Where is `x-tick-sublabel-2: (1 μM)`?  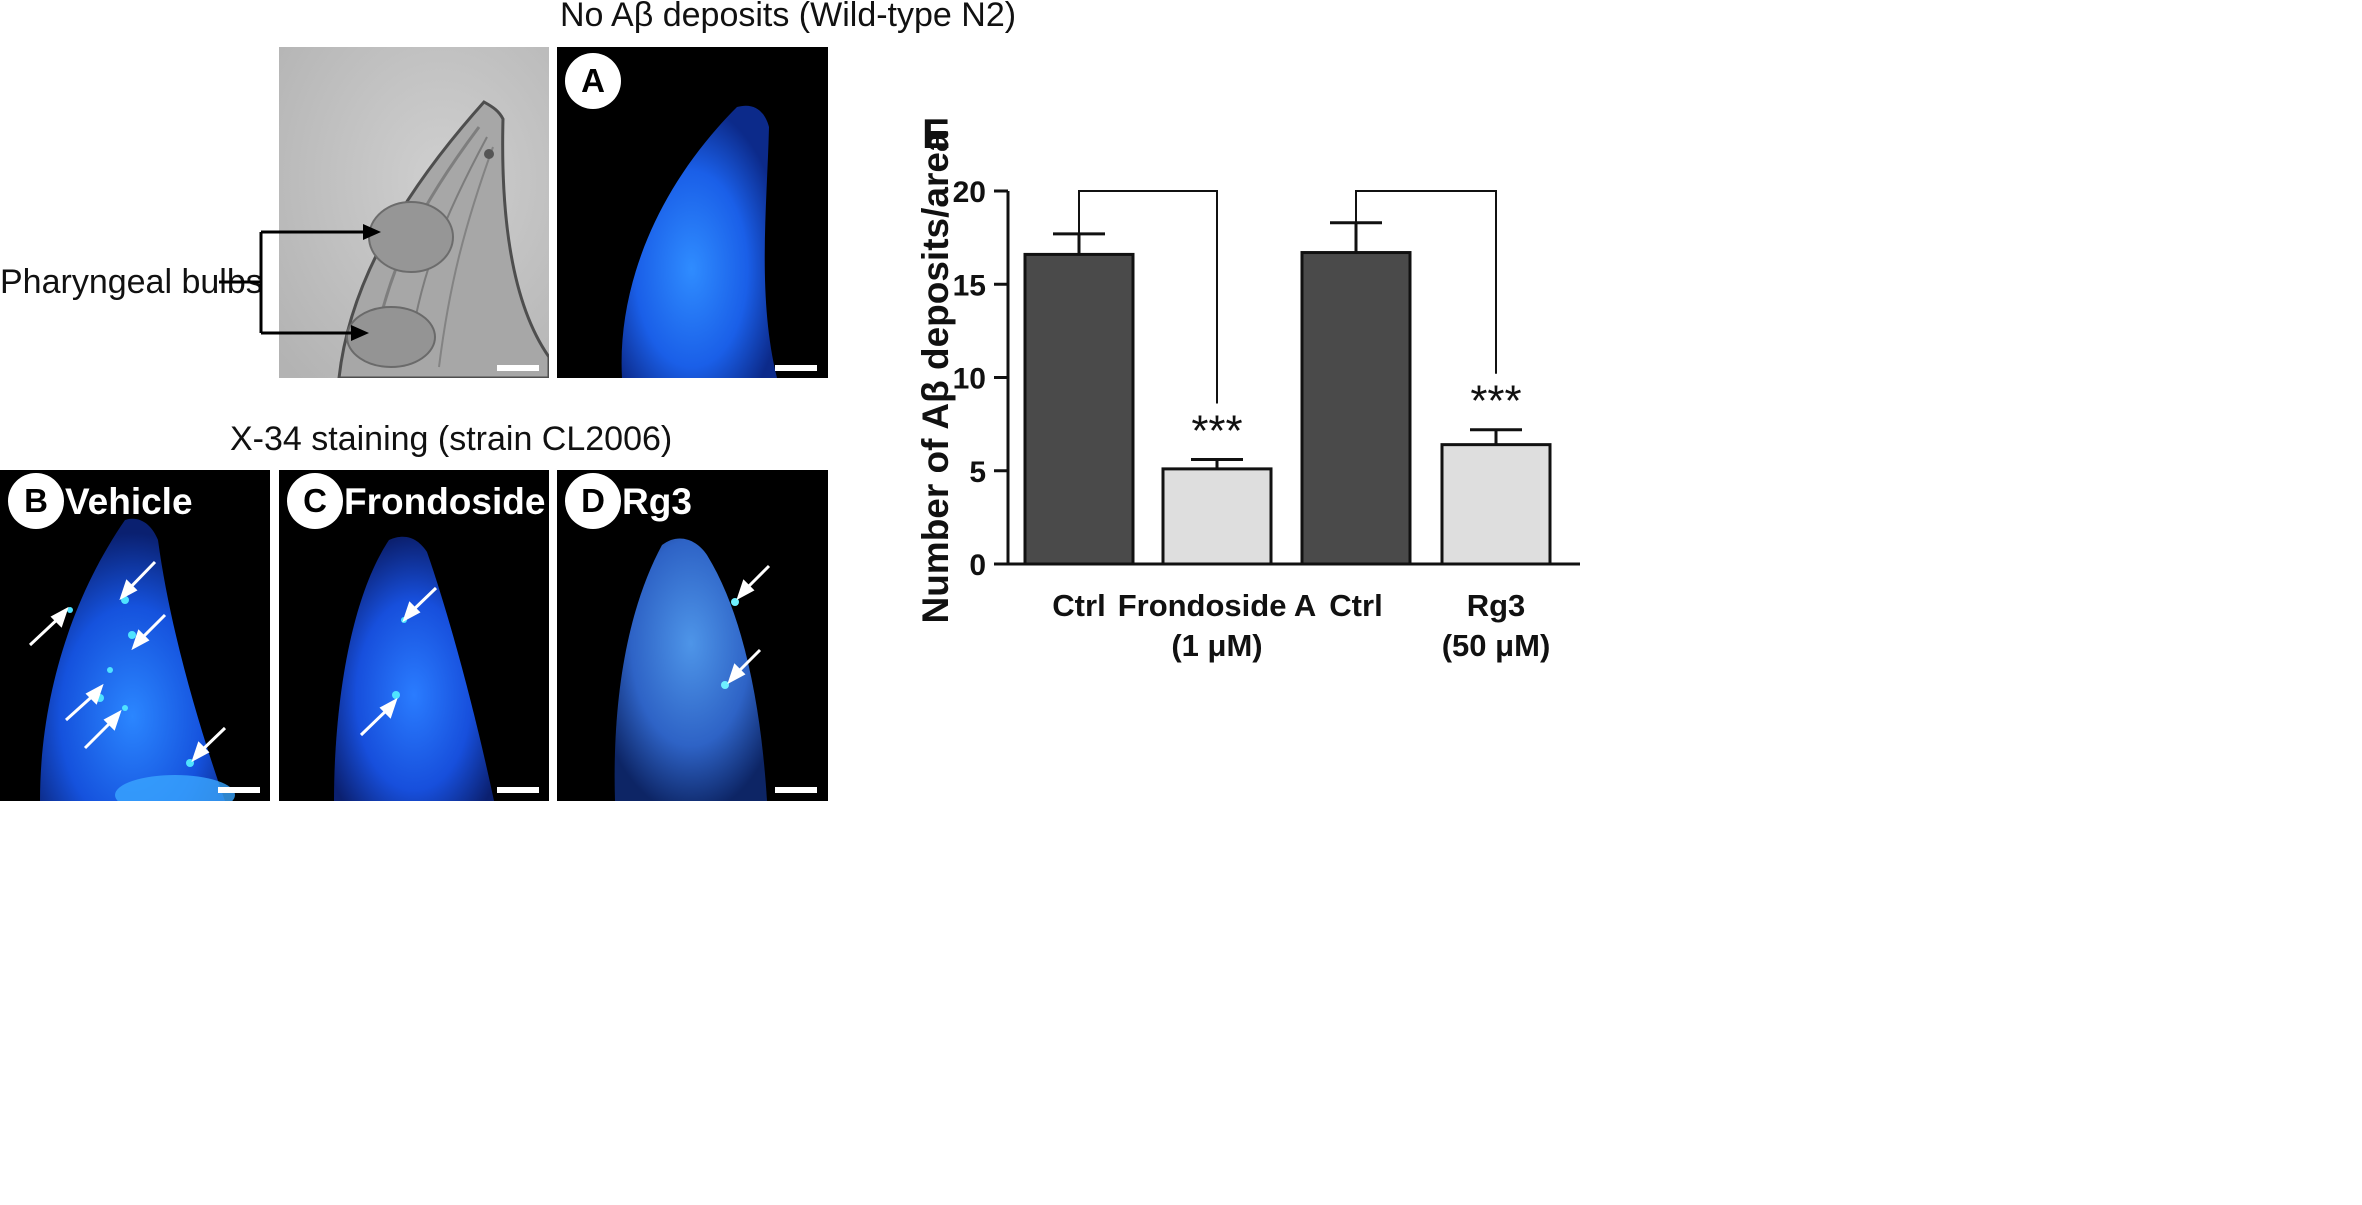
x-tick-sublabel-2: (1 μM) is located at coordinates (1216, 645).